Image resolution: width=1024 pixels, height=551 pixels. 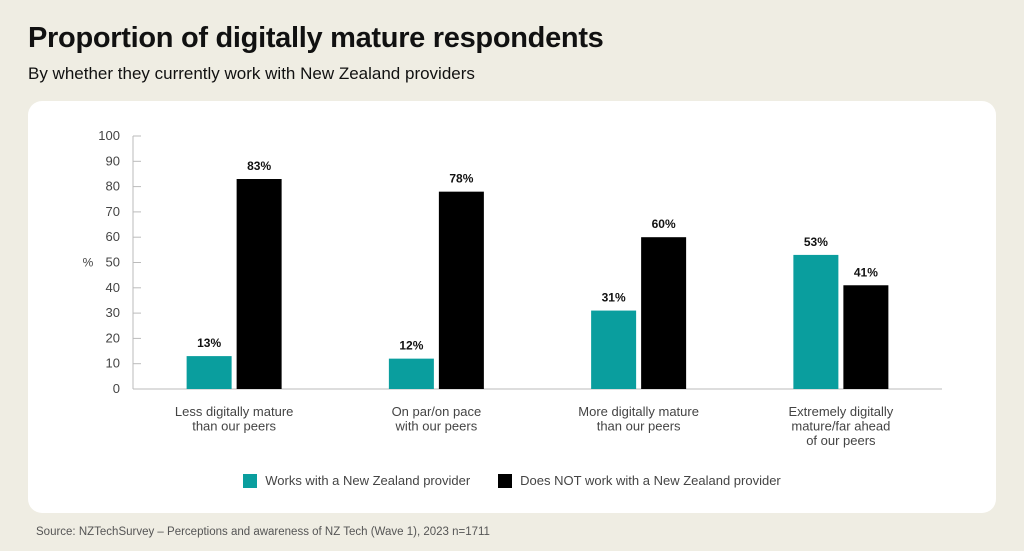 I want to click on x-tick-label: mature/far ahead, so click(x=840, y=426).